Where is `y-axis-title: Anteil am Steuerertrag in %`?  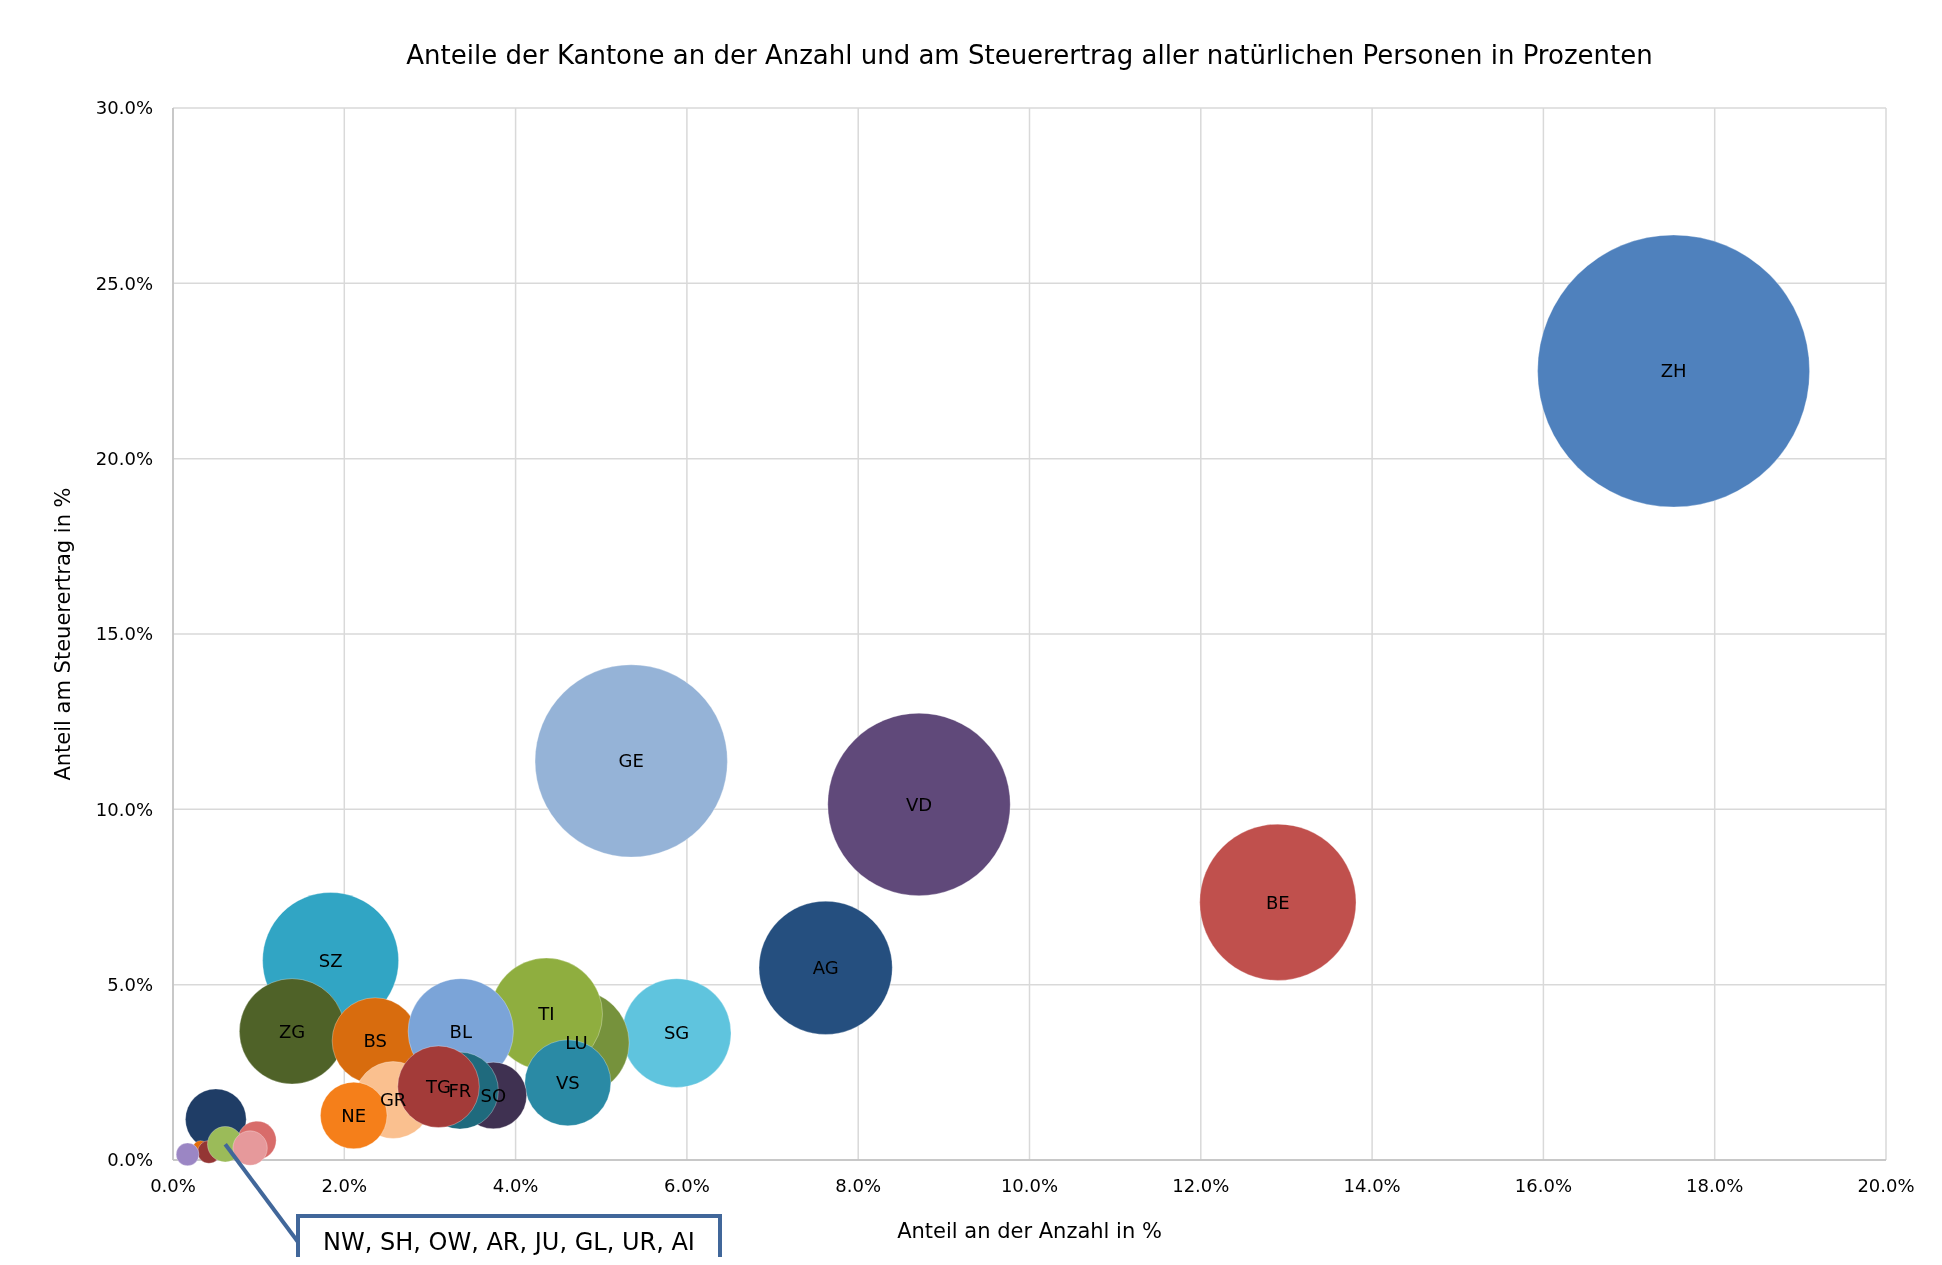
y-axis-title: Anteil am Steuerertrag in % is located at coordinates (63, 634).